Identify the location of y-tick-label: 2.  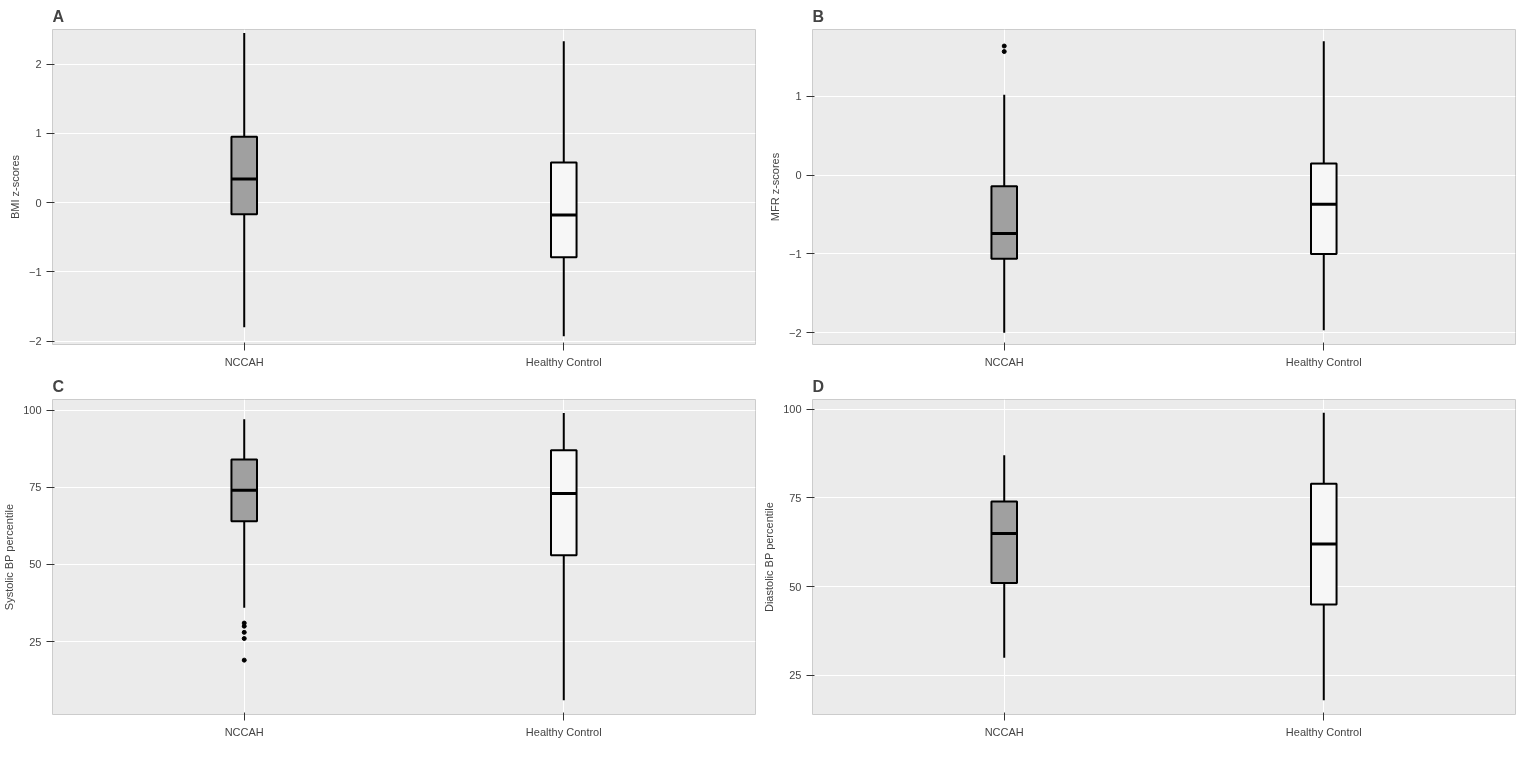
(38, 64).